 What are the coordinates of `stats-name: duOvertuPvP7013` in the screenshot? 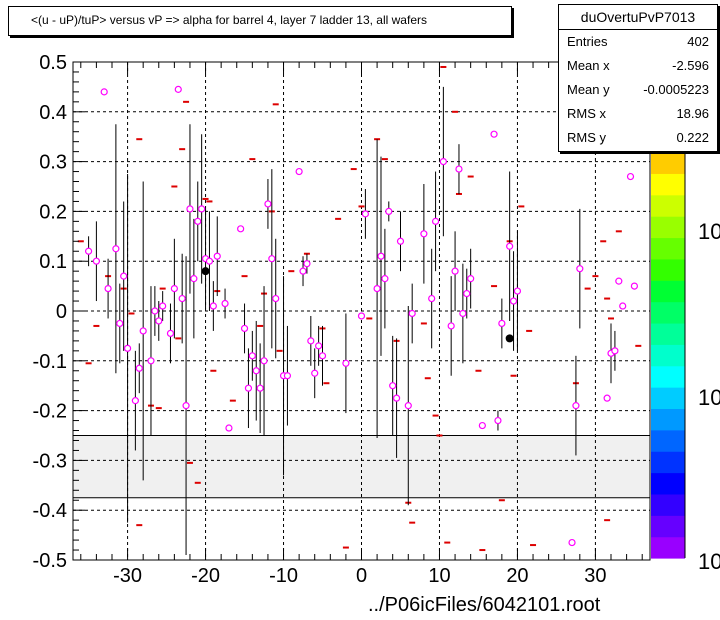 It's located at (638, 17).